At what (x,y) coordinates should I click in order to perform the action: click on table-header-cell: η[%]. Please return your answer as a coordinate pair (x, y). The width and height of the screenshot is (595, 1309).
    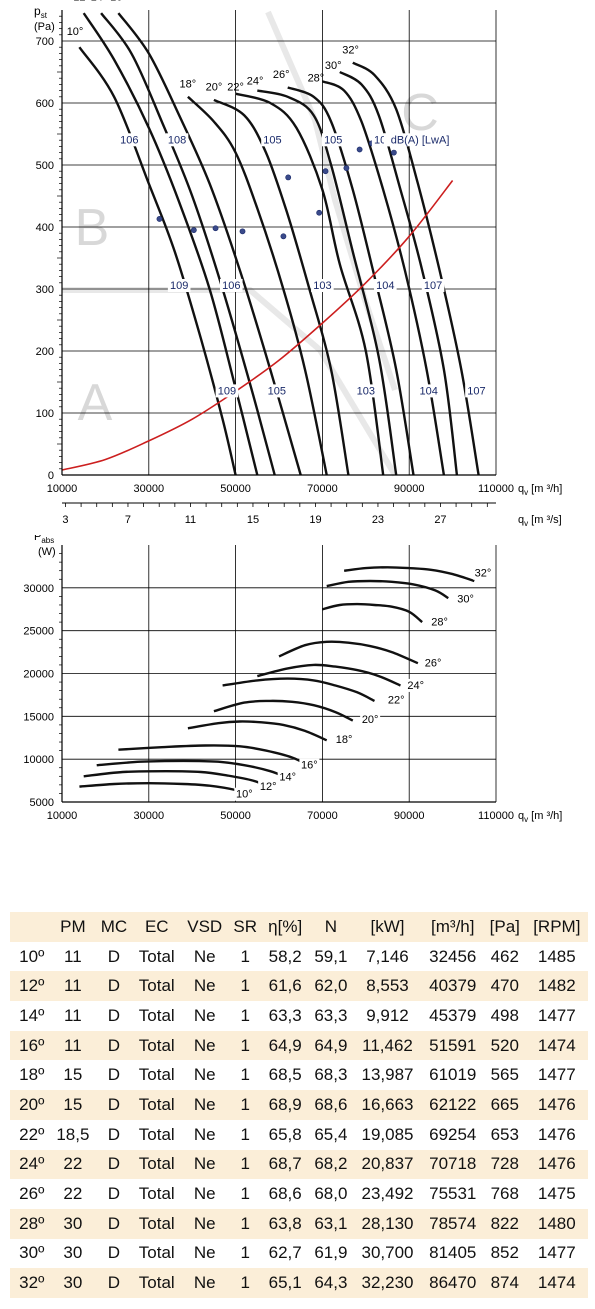
    Looking at the image, I should click on (285, 927).